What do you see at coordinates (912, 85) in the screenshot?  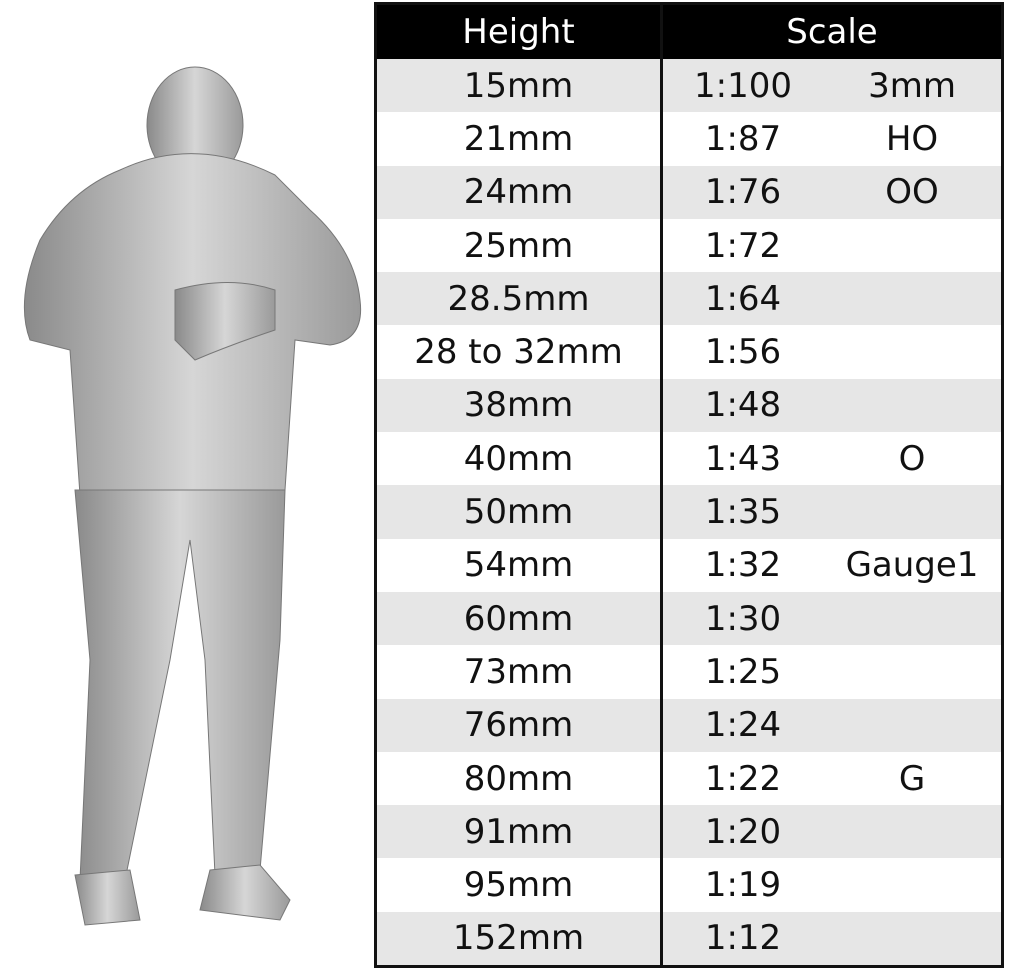 I see `gauge-cell: 3mm` at bounding box center [912, 85].